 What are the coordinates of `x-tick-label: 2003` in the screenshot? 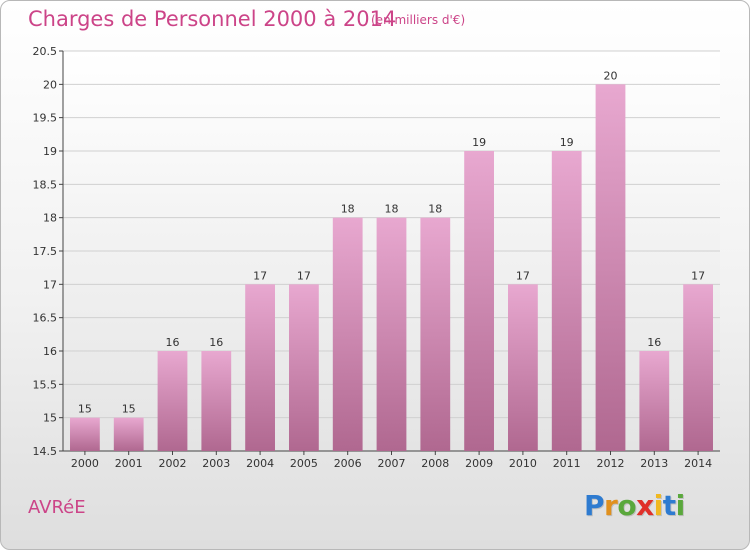 It's located at (216, 463).